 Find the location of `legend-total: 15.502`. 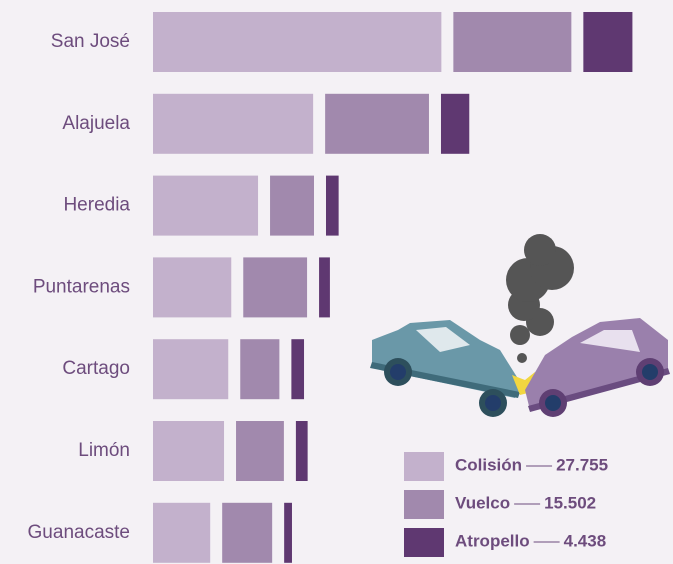

legend-total: 15.502 is located at coordinates (570, 502).